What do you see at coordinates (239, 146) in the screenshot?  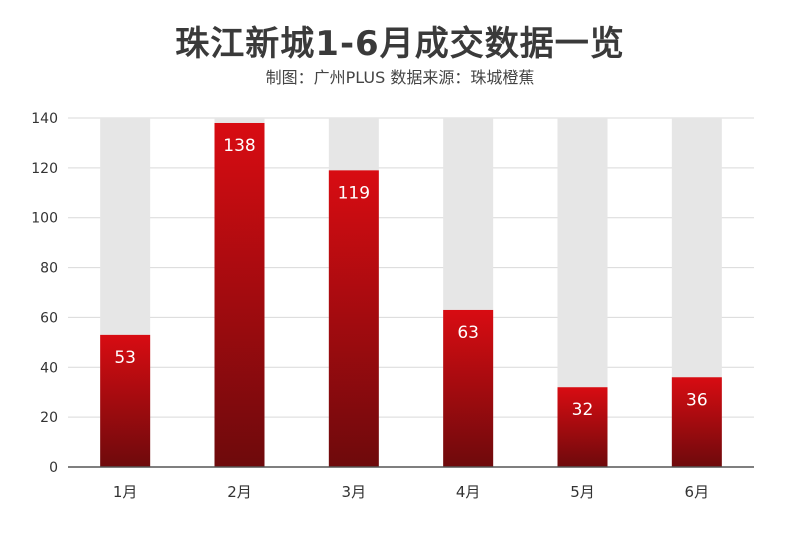 I see `data-label: 138` at bounding box center [239, 146].